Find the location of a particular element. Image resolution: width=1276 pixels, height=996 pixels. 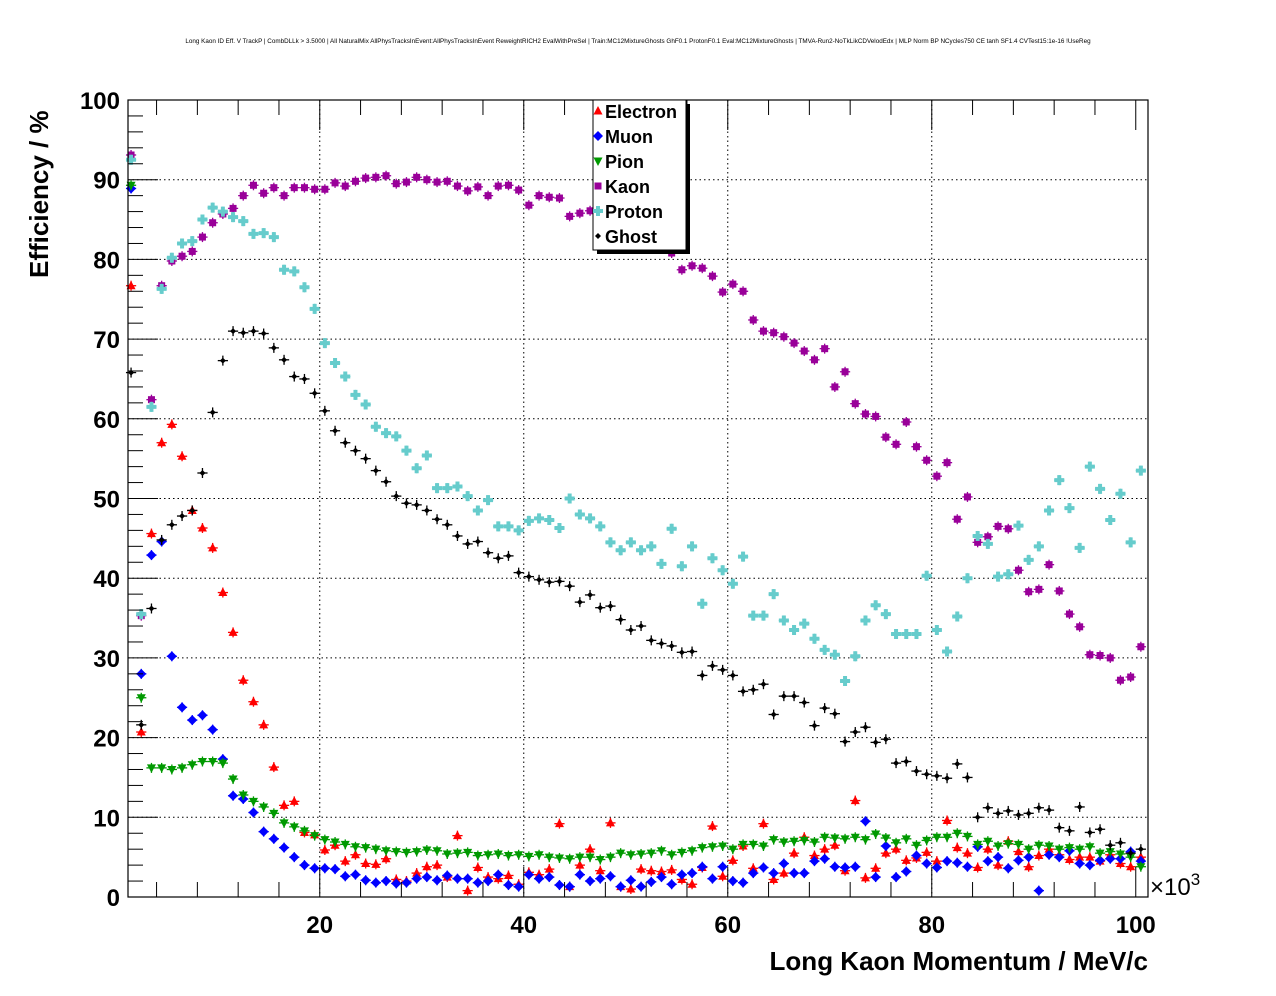

legend-item-kaon: Kaon is located at coordinates (622, 187).